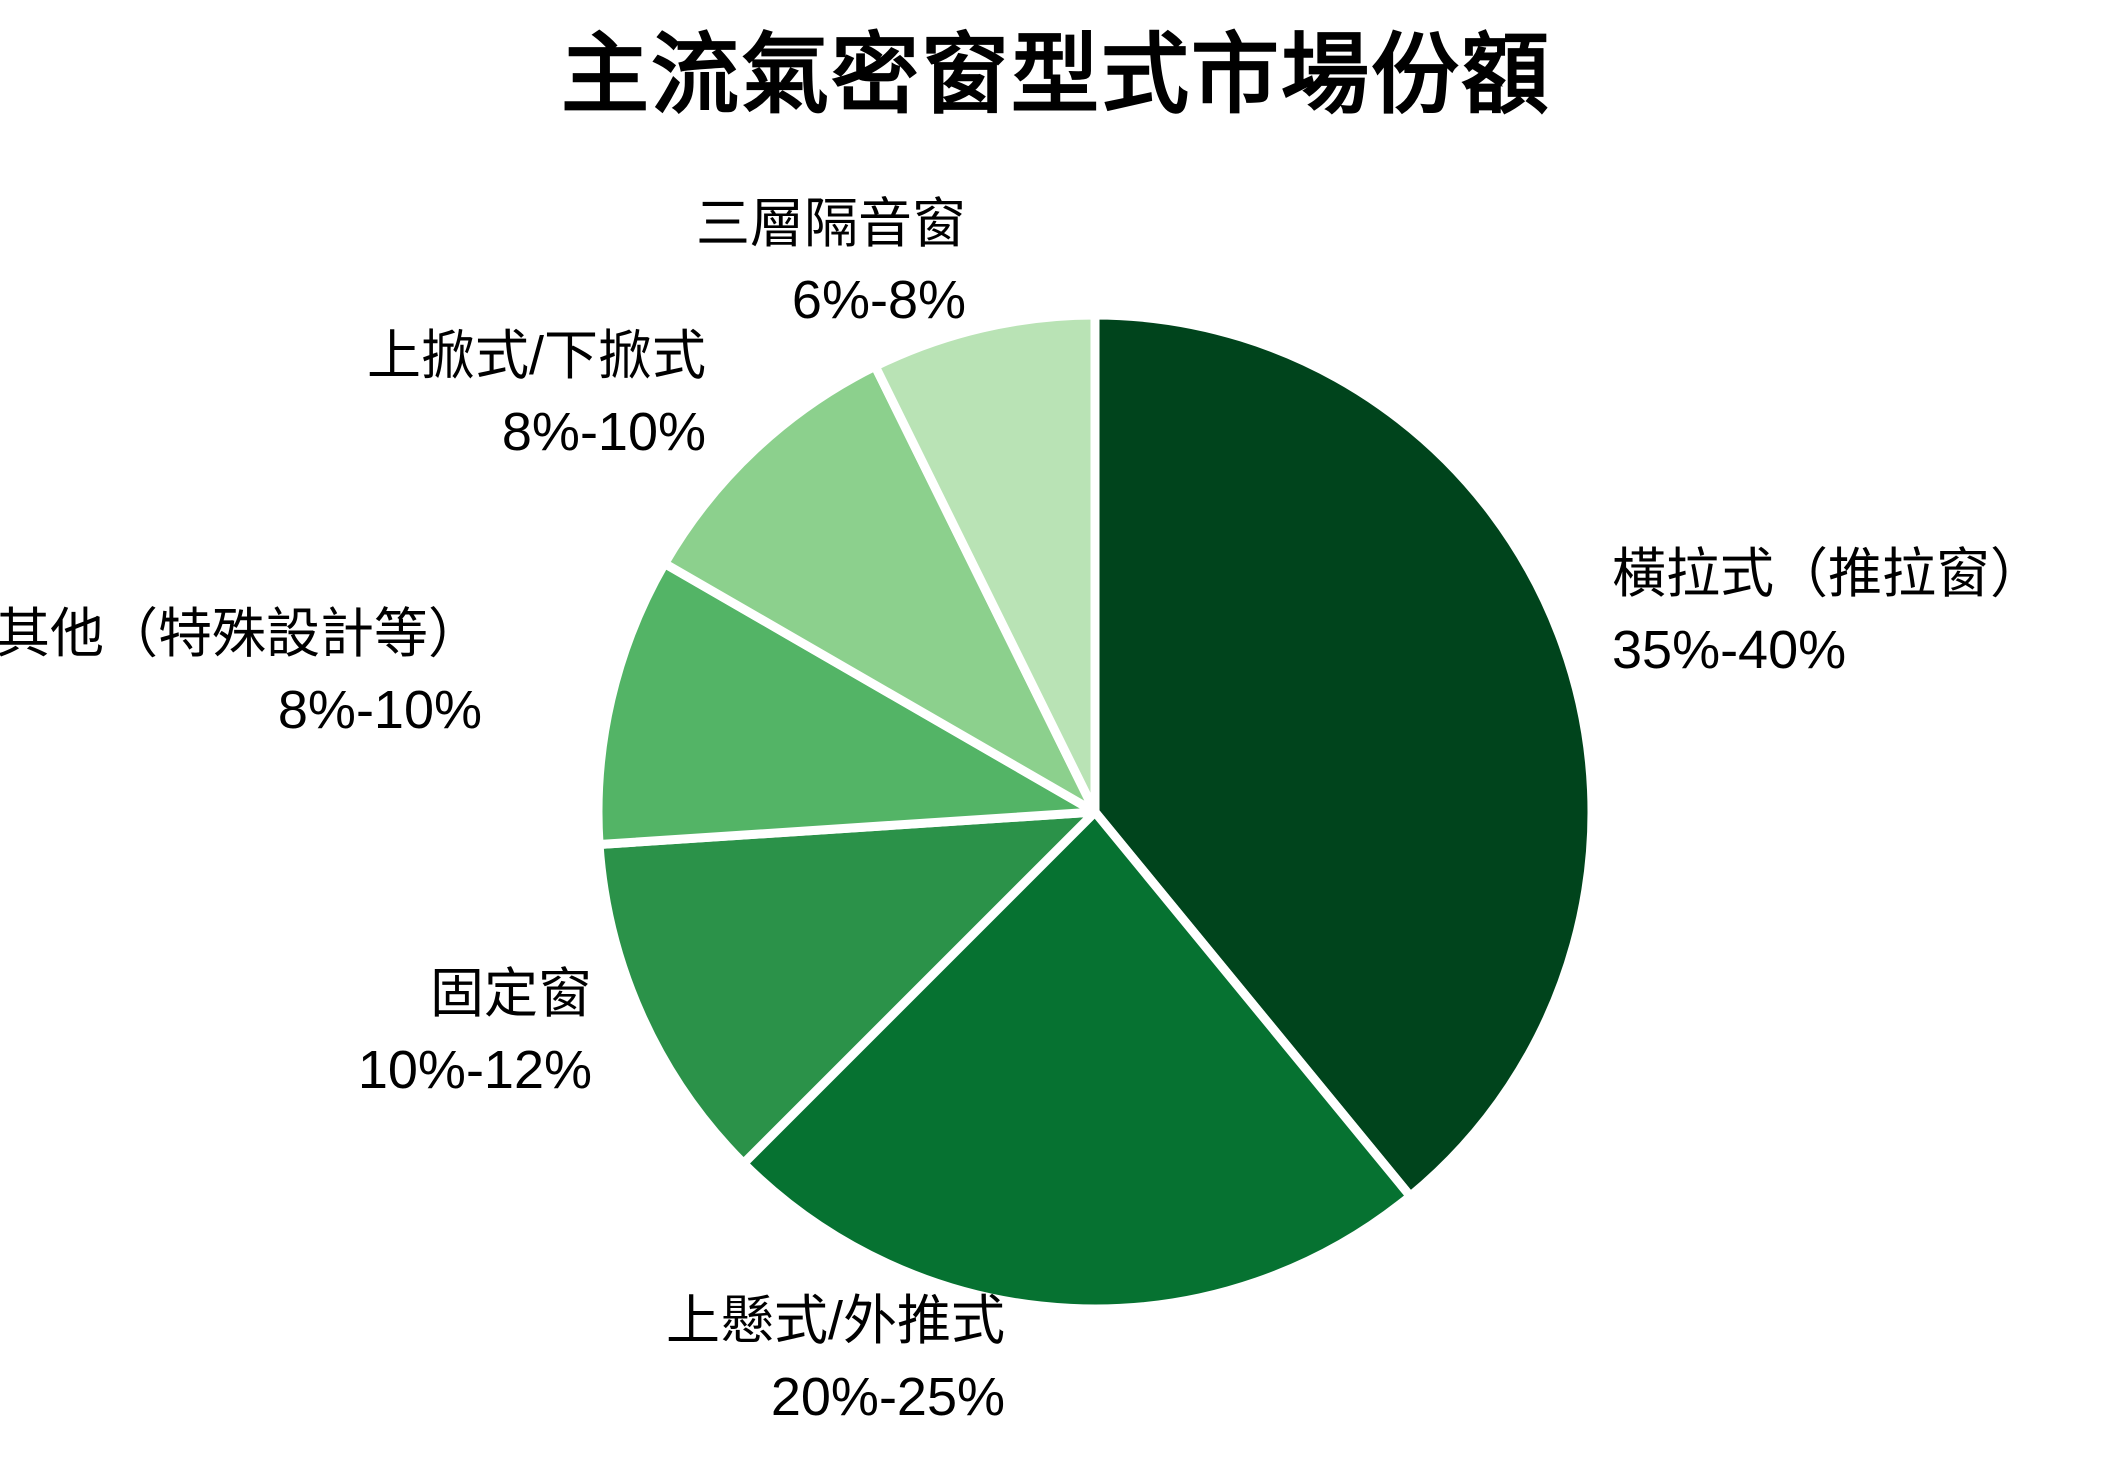 The height and width of the screenshot is (1468, 2112). I want to click on slice-share: 6%-8%, so click(878, 300).